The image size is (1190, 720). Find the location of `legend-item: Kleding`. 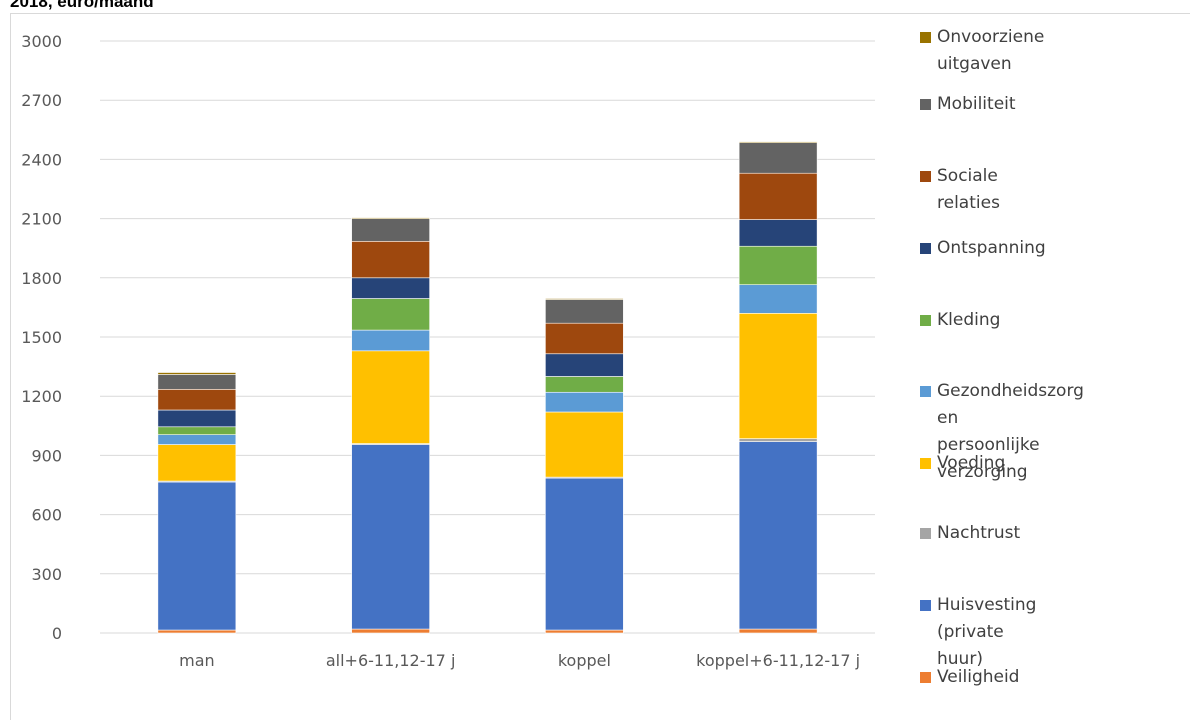

legend-item: Kleding is located at coordinates (960, 320).